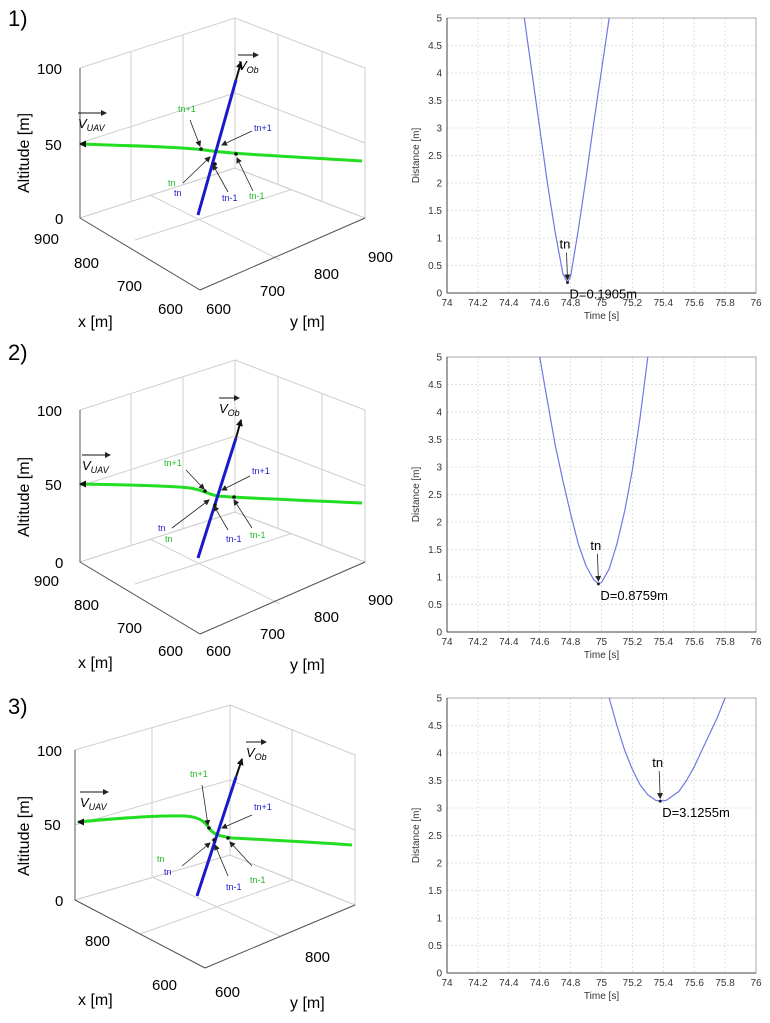 The image size is (770, 1023). Describe the element at coordinates (86, 263) in the screenshot. I see `x-tick: 800` at that location.